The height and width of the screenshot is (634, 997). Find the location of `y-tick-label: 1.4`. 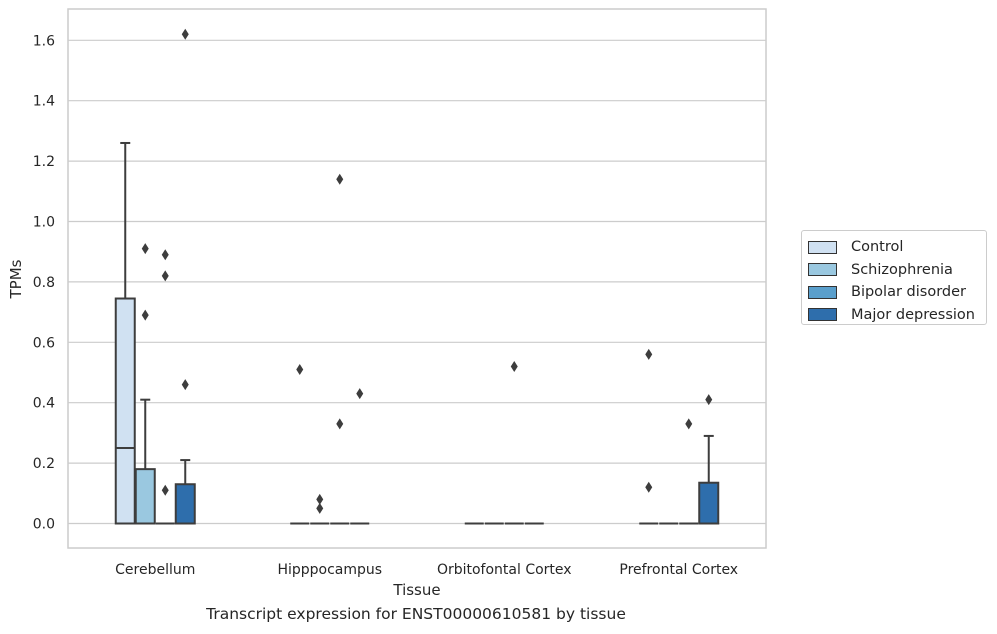

y-tick-label: 1.4 is located at coordinates (44, 102).